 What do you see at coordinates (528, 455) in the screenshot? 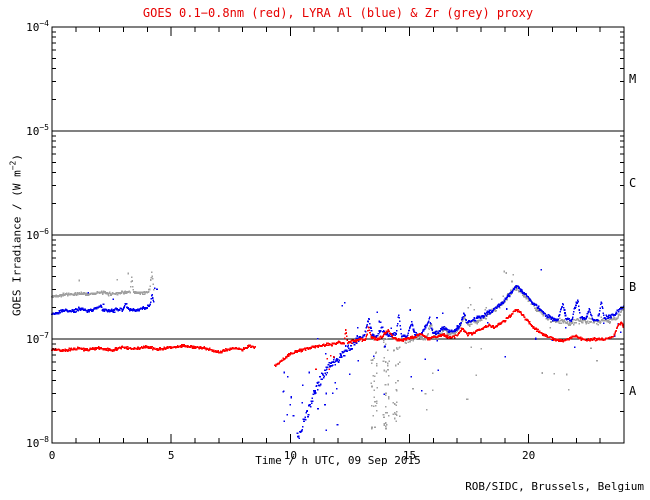
I see `svg-text: 20` at bounding box center [528, 455].